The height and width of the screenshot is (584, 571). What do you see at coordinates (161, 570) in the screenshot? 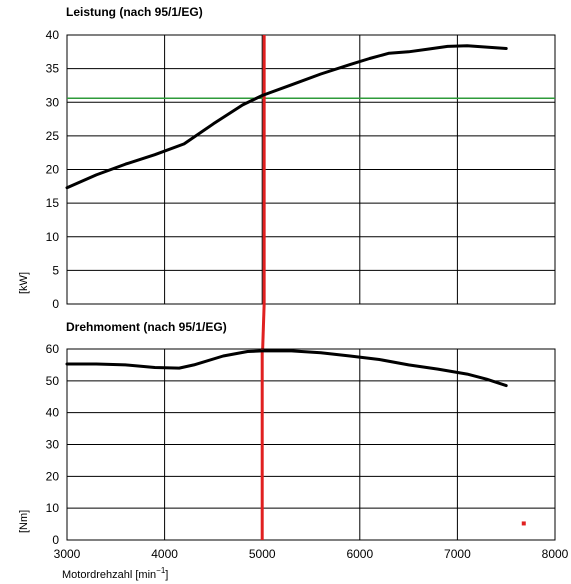
I see `x-axis-label-exponent: −1` at bounding box center [161, 570].